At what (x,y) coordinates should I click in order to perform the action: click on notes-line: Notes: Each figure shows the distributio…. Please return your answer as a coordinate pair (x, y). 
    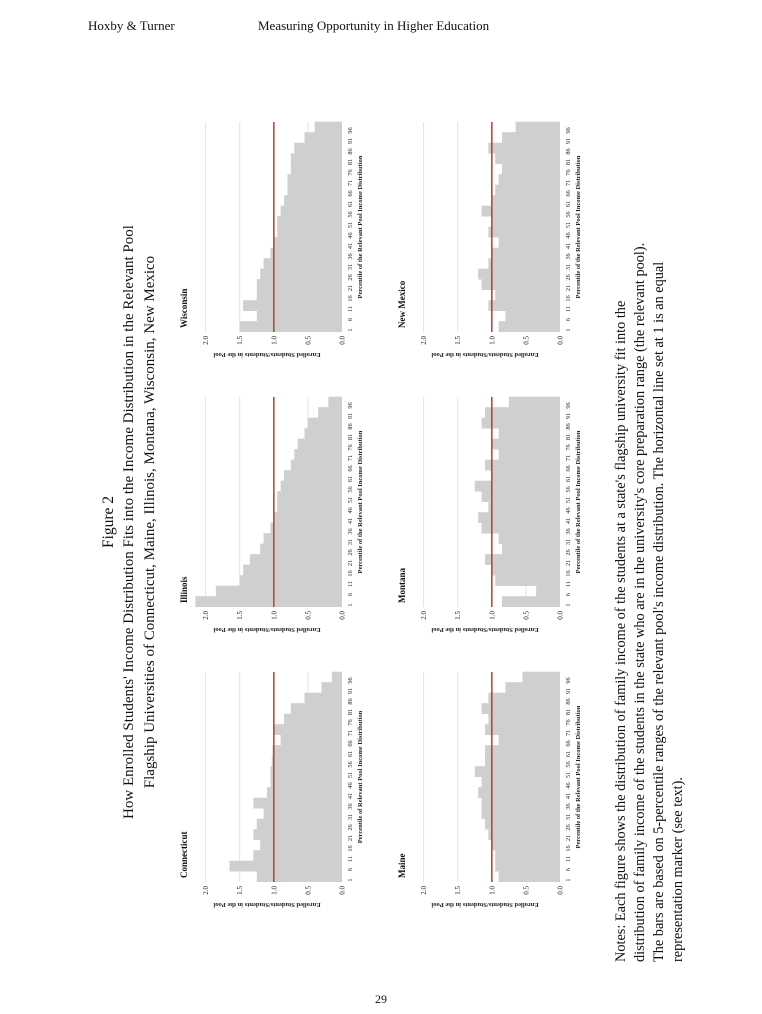
    Looking at the image, I should click on (621, 631).